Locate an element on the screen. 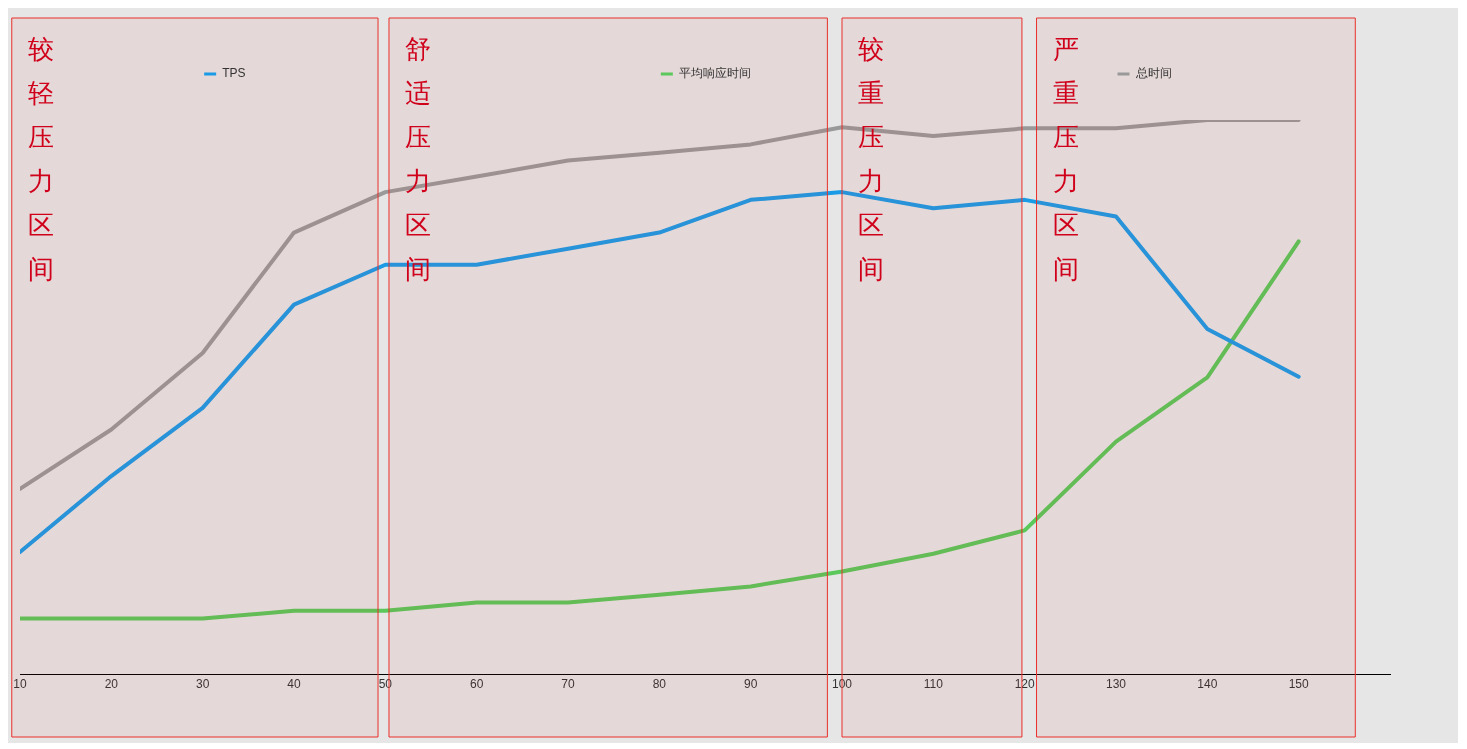 The height and width of the screenshot is (749, 1467). x-tick-label: 10 is located at coordinates (20, 684).